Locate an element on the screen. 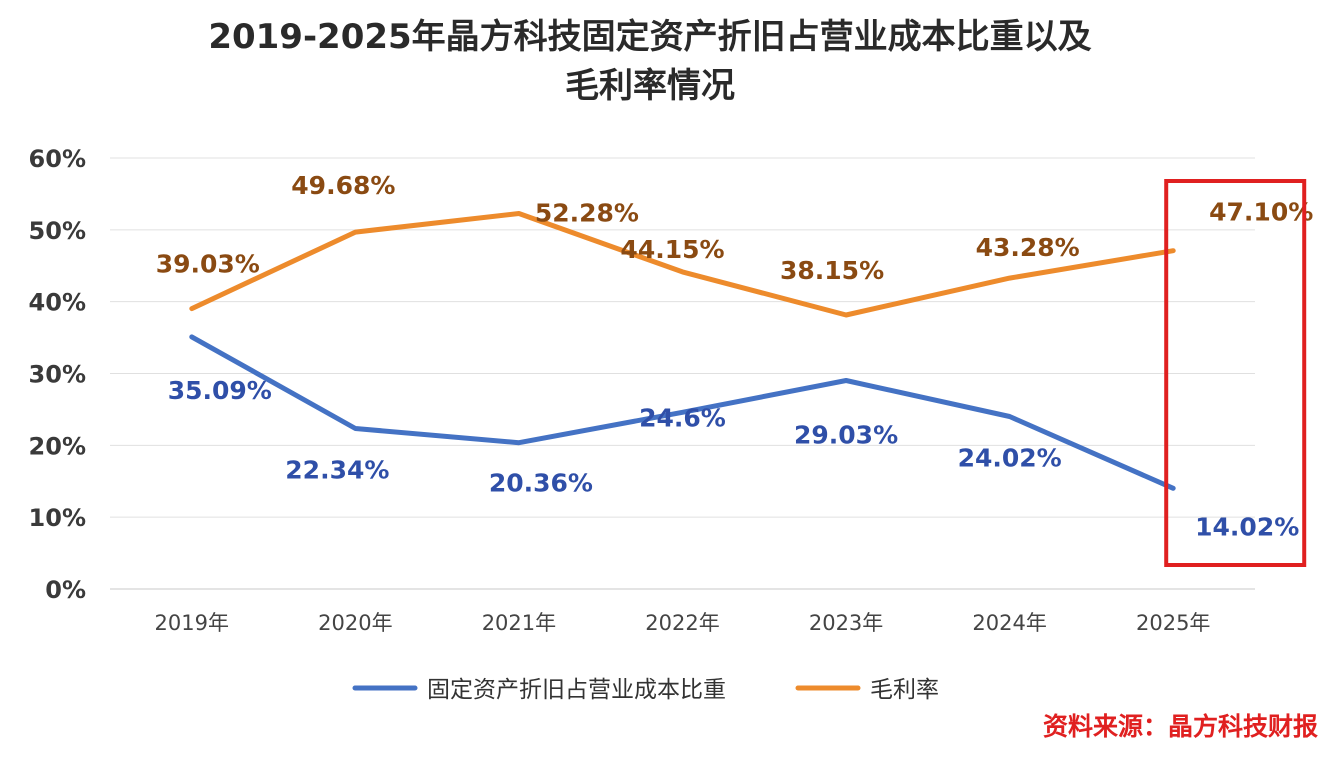 This screenshot has width=1342, height=760. data-label: 43.28% is located at coordinates (1028, 247).